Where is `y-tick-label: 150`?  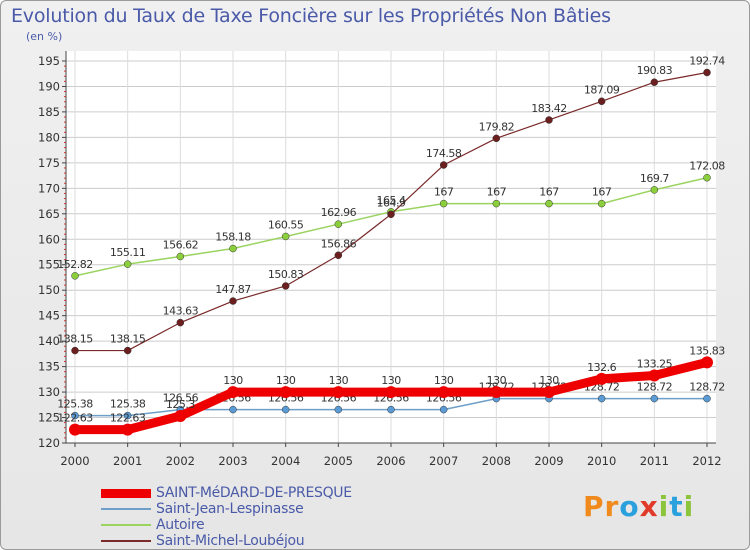
y-tick-label: 150 is located at coordinates (49, 290).